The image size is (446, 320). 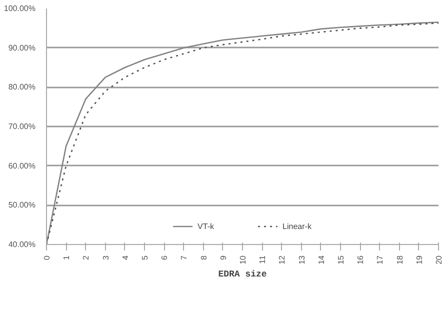 I want to click on x-tick-label: 12, so click(x=282, y=259).